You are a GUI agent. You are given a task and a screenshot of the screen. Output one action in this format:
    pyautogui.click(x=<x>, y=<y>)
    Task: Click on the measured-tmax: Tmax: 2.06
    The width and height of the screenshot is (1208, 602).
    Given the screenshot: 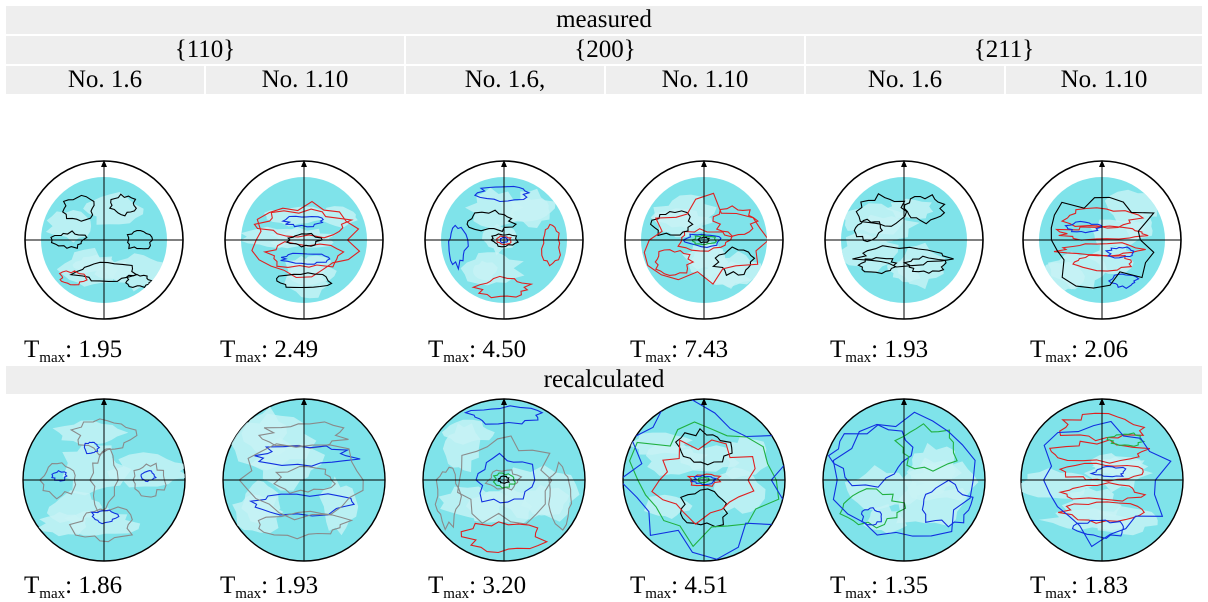 What is the action you would take?
    pyautogui.click(x=1079, y=351)
    